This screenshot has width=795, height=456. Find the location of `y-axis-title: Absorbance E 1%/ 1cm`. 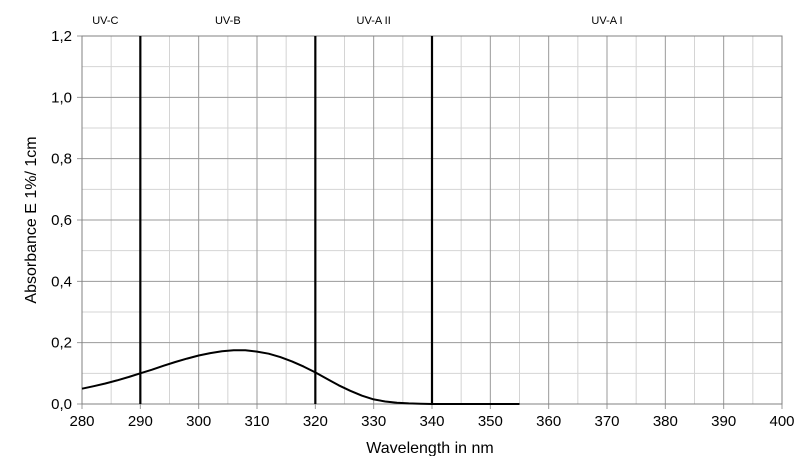

y-axis-title: Absorbance E 1%/ 1cm is located at coordinates (31, 219).